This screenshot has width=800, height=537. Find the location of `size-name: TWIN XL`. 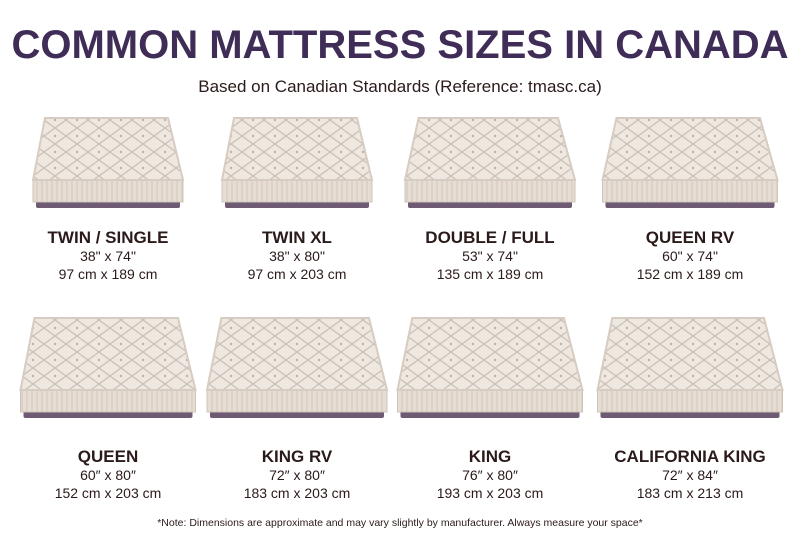

size-name: TWIN XL is located at coordinates (297, 237).